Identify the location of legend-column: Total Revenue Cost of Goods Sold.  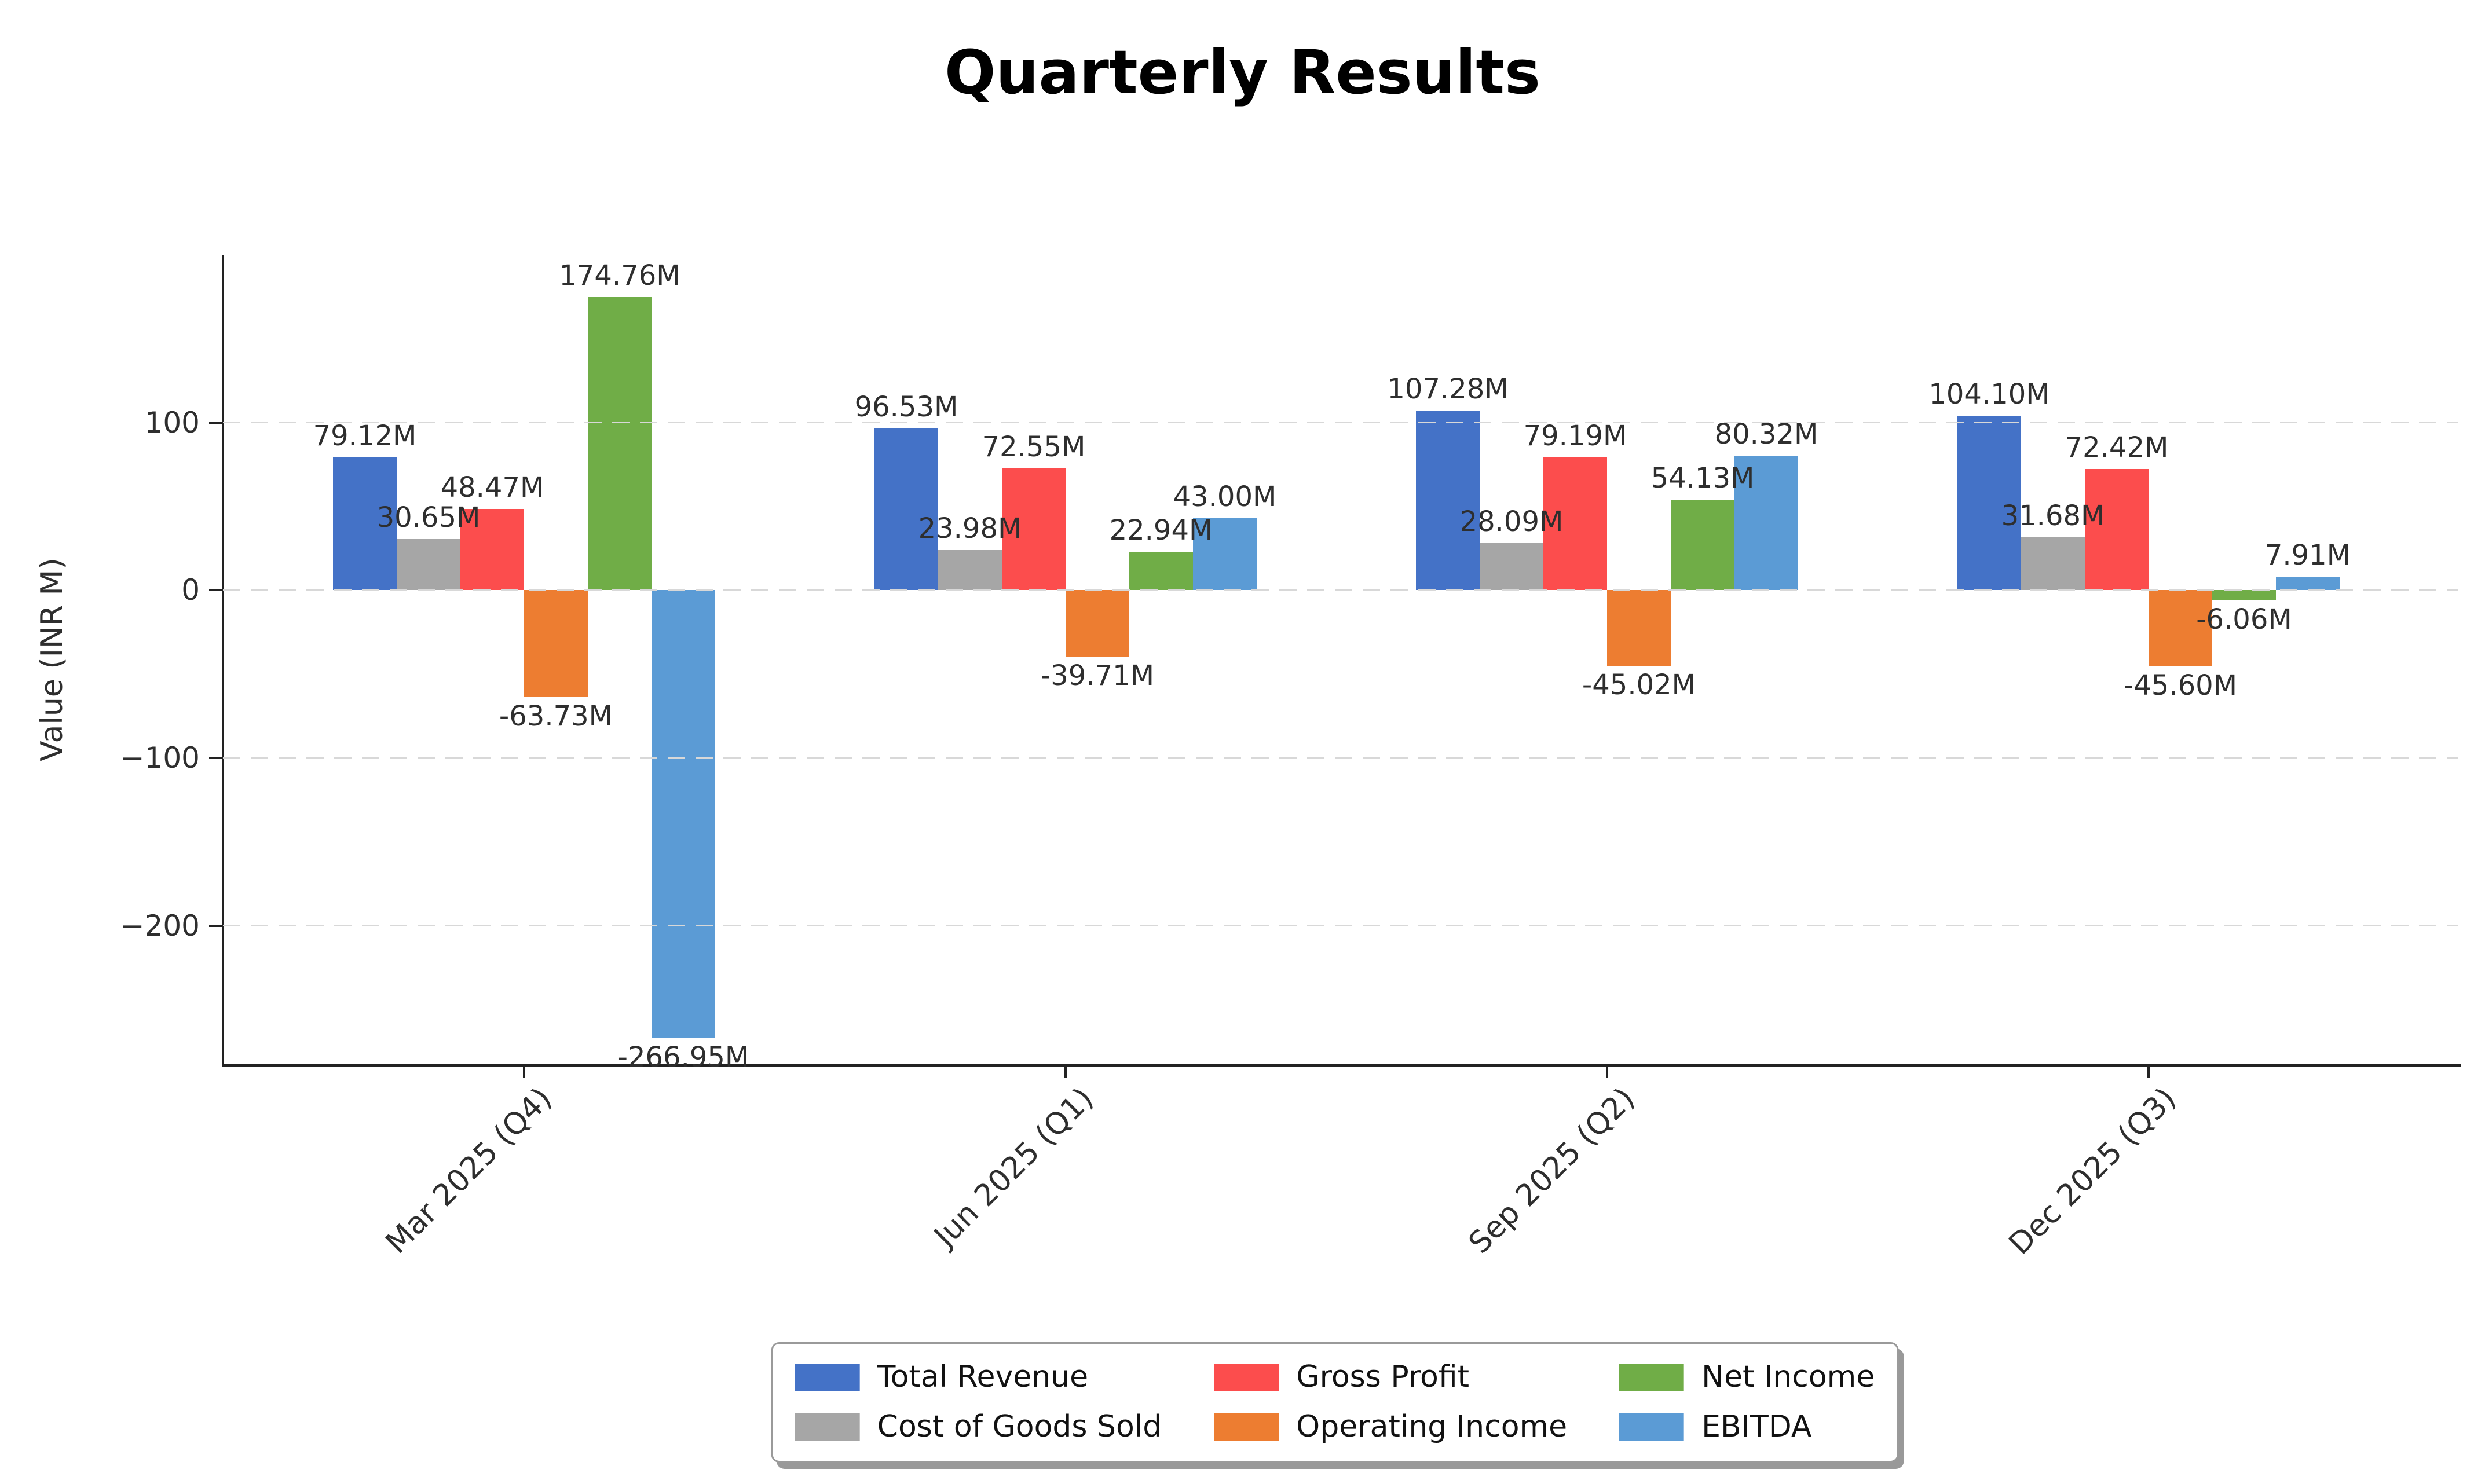
(978, 1402).